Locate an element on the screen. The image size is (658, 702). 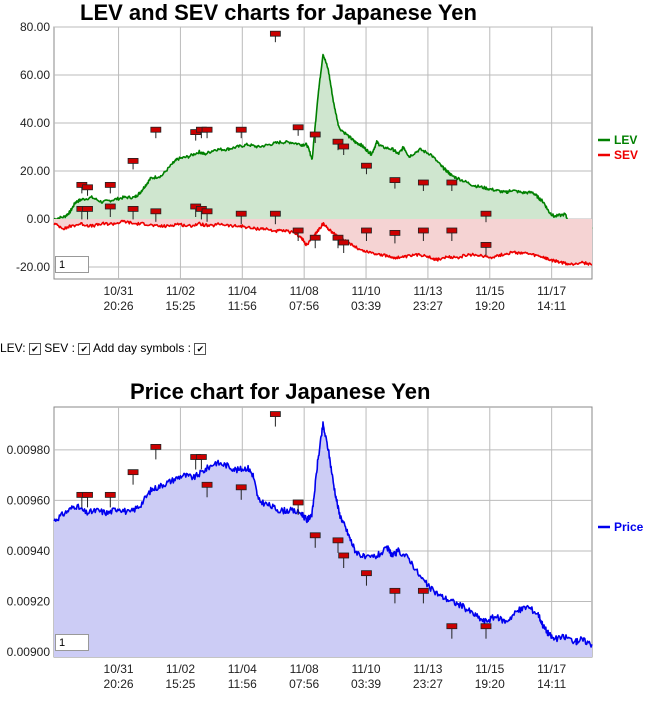
lev-sev-zoom-input is located at coordinates (72, 264).